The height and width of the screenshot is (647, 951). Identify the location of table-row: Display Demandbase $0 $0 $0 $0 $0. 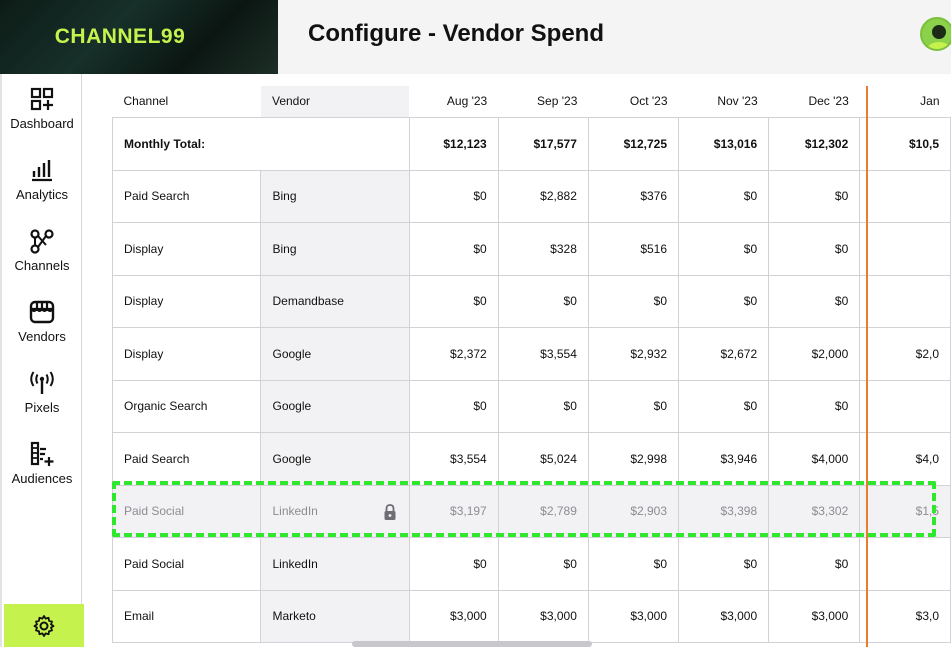
(531, 301).